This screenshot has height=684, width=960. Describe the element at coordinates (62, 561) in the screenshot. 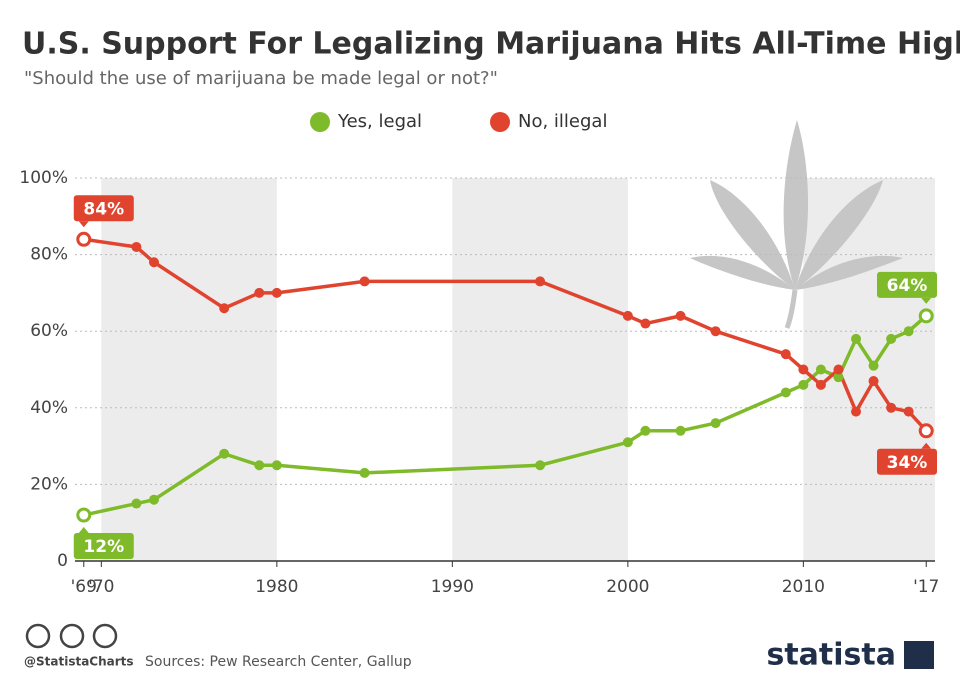

I see `y-tick-label: 0` at that location.